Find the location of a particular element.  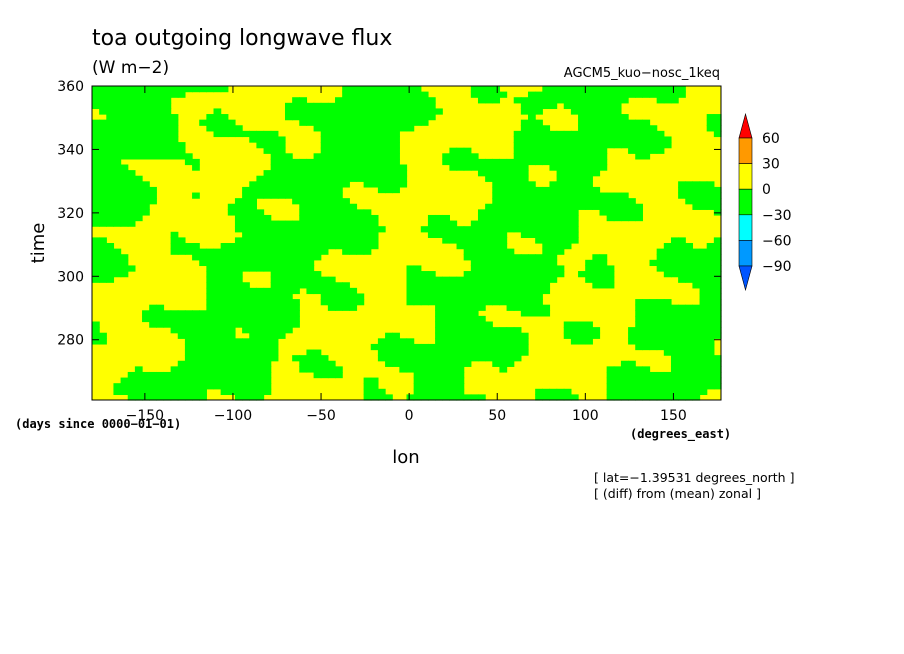

y-axis-label: time is located at coordinates (38, 243).